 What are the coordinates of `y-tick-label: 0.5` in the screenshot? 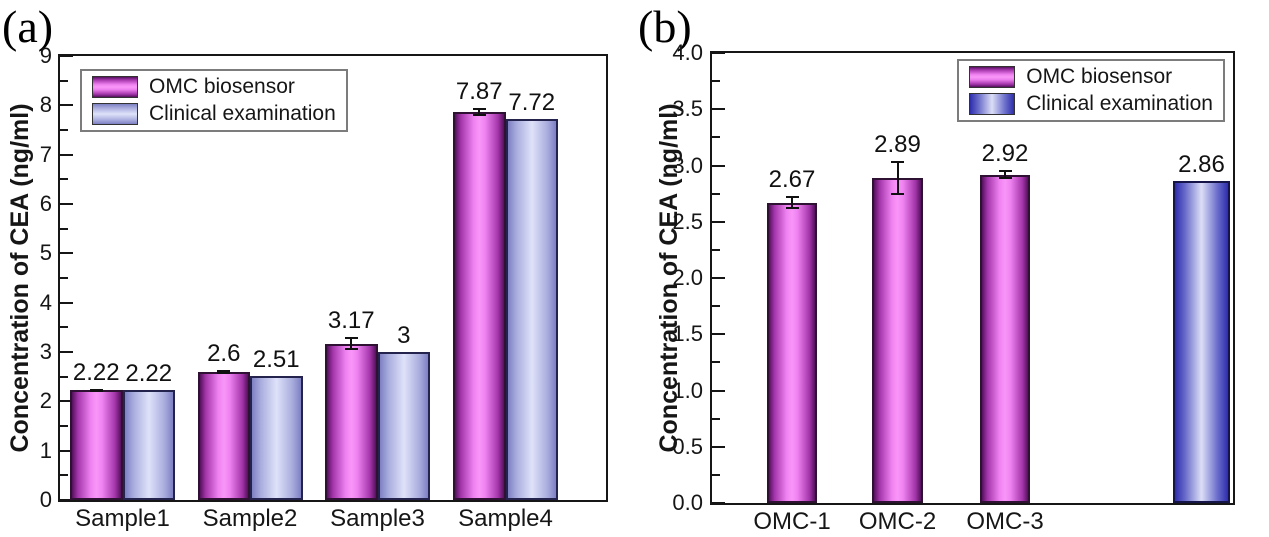 It's located at (687, 446).